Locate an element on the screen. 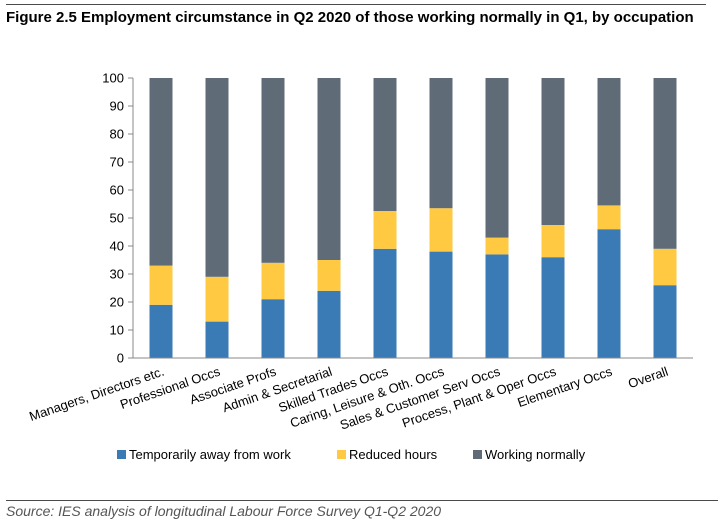 Image resolution: width=724 pixels, height=531 pixels. y-tick-label: 50 is located at coordinates (117, 218).